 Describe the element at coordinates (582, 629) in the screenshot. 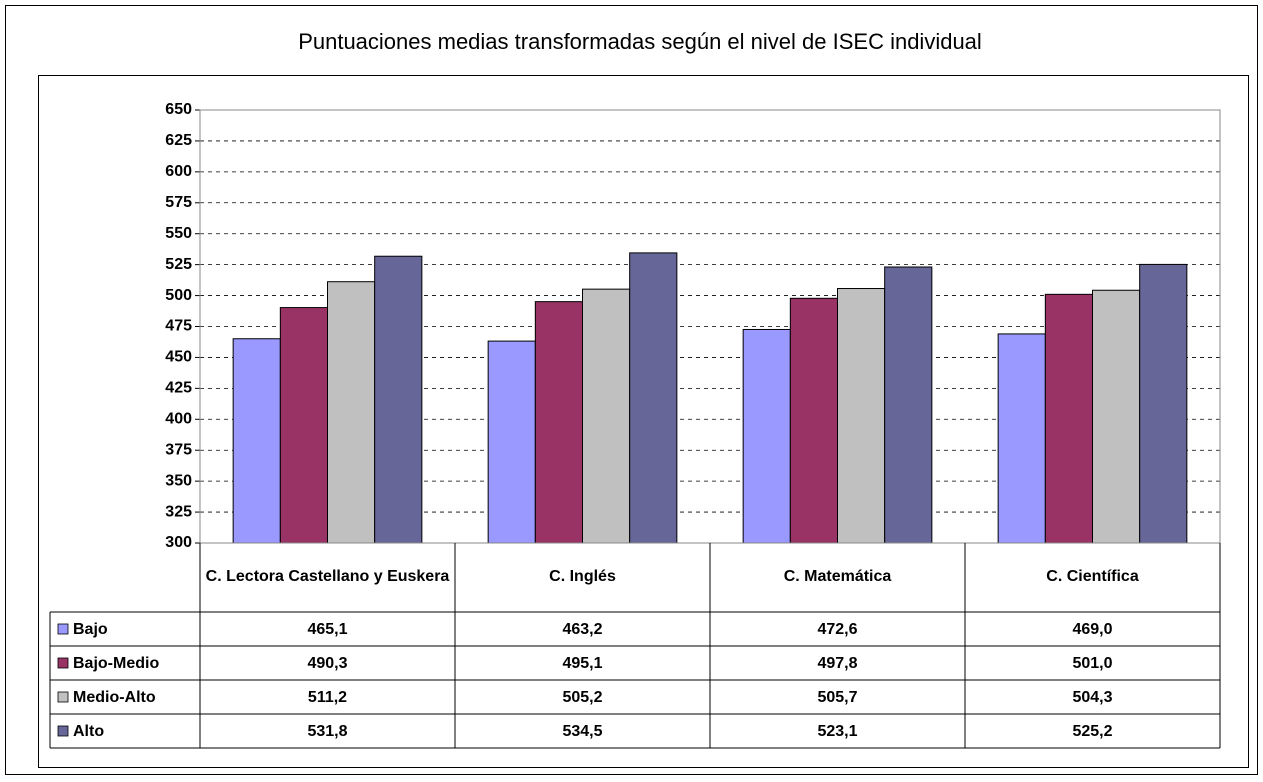

I see `value-label: 463,2` at that location.